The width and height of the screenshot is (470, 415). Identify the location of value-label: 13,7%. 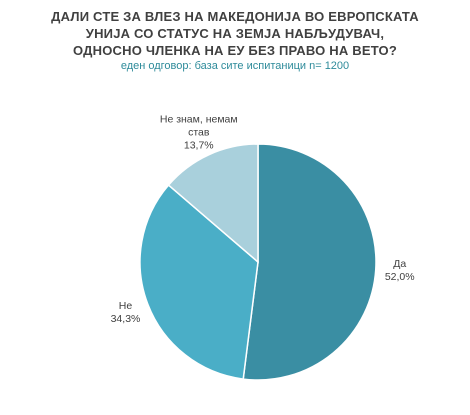
(198, 145).